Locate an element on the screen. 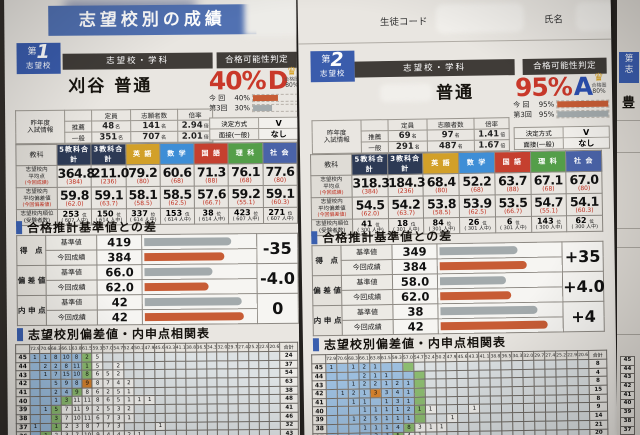  correlation-row-label: 39 is located at coordinates (23, 410).